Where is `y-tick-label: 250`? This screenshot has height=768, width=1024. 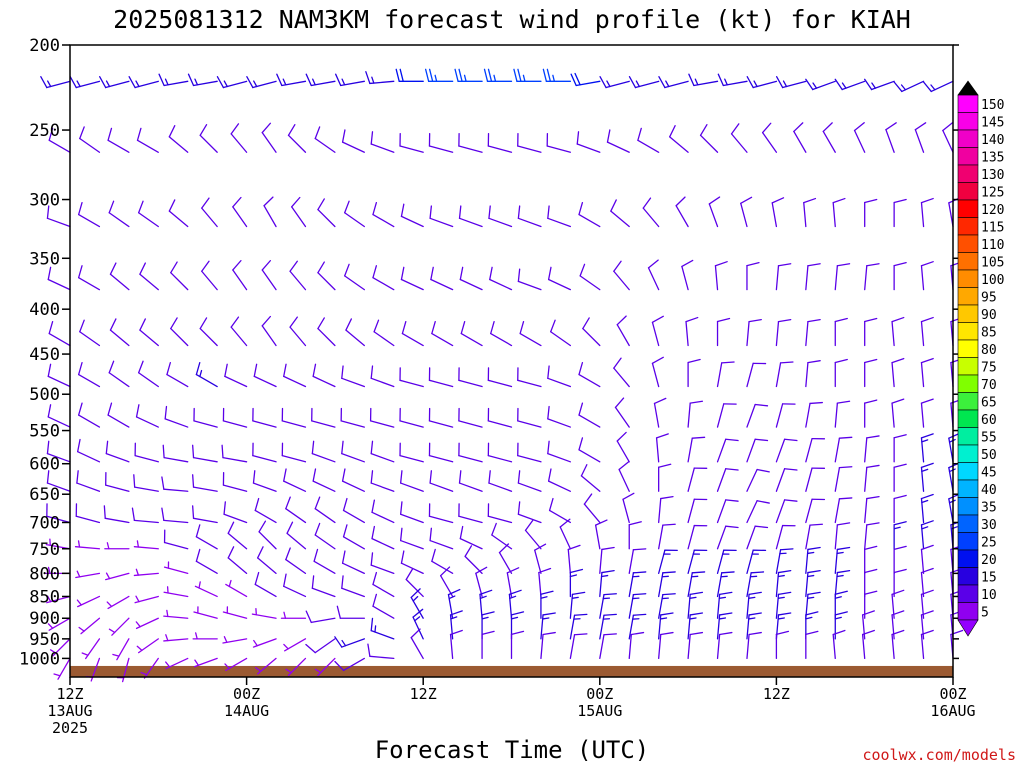
y-tick-label: 250 is located at coordinates (44, 131).